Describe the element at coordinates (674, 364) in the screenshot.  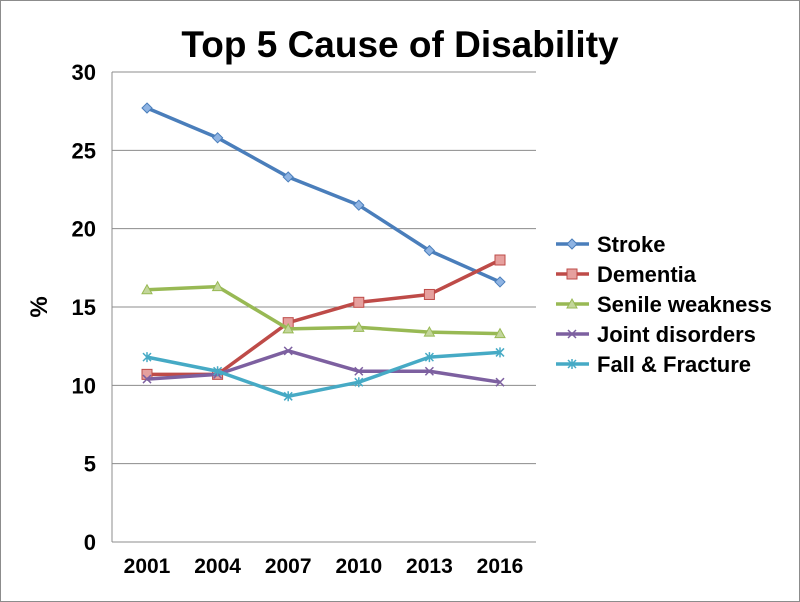
I see `legend-label: Fall & Fracture` at that location.